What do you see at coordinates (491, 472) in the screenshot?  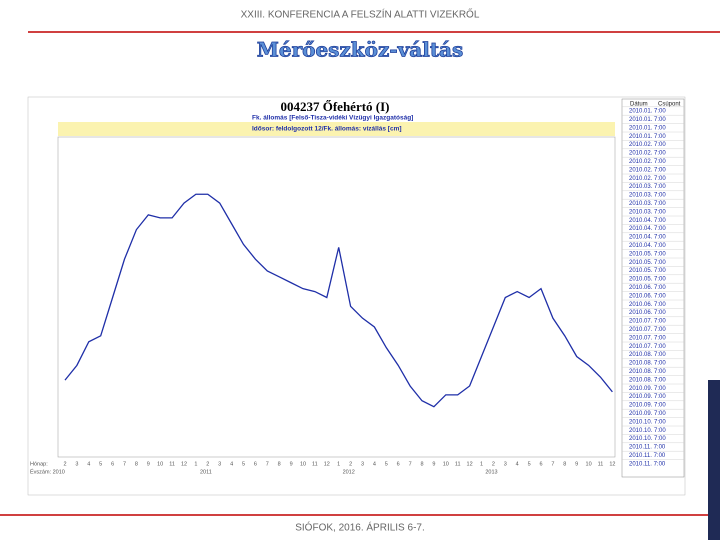 I see `year-tick-label: 2013` at bounding box center [491, 472].